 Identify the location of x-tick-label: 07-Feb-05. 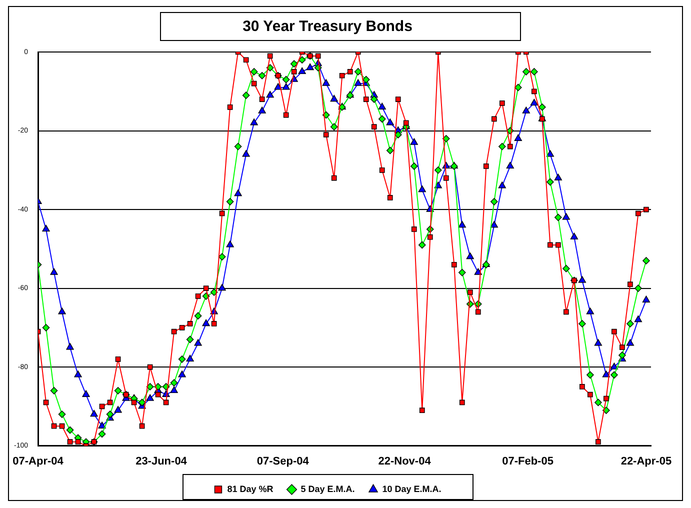
(528, 461).